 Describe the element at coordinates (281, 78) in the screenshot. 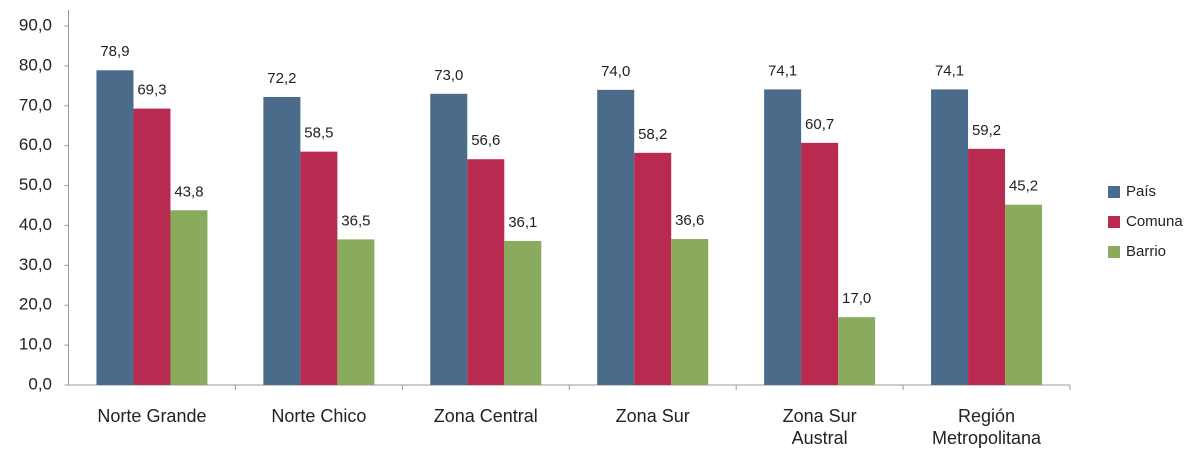

I see `value-label: 72,2` at that location.